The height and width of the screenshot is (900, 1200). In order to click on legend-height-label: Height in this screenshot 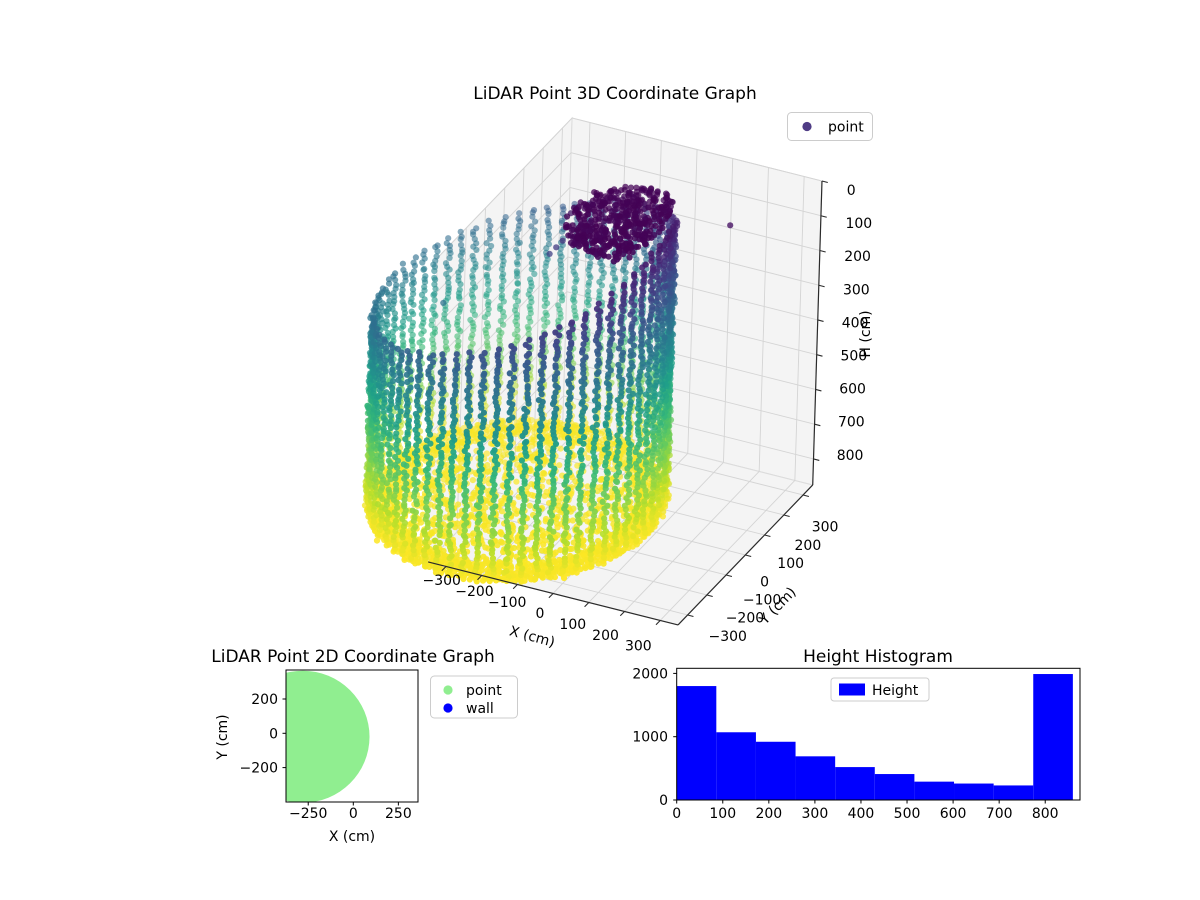, I will do `click(895, 691)`.